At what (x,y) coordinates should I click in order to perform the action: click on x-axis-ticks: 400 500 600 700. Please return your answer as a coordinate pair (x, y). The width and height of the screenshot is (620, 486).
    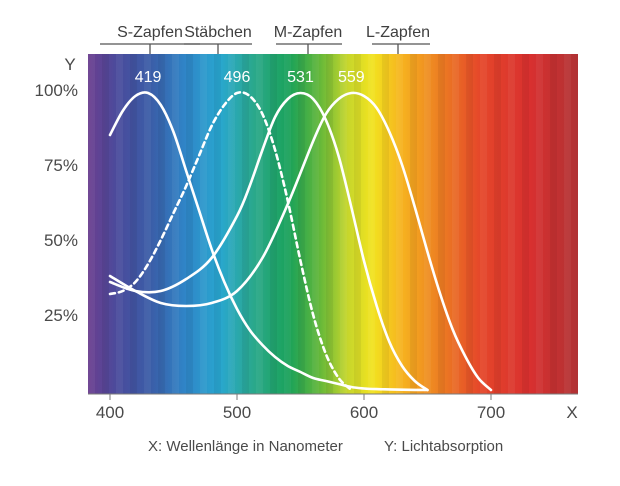
    Looking at the image, I should click on (300, 408).